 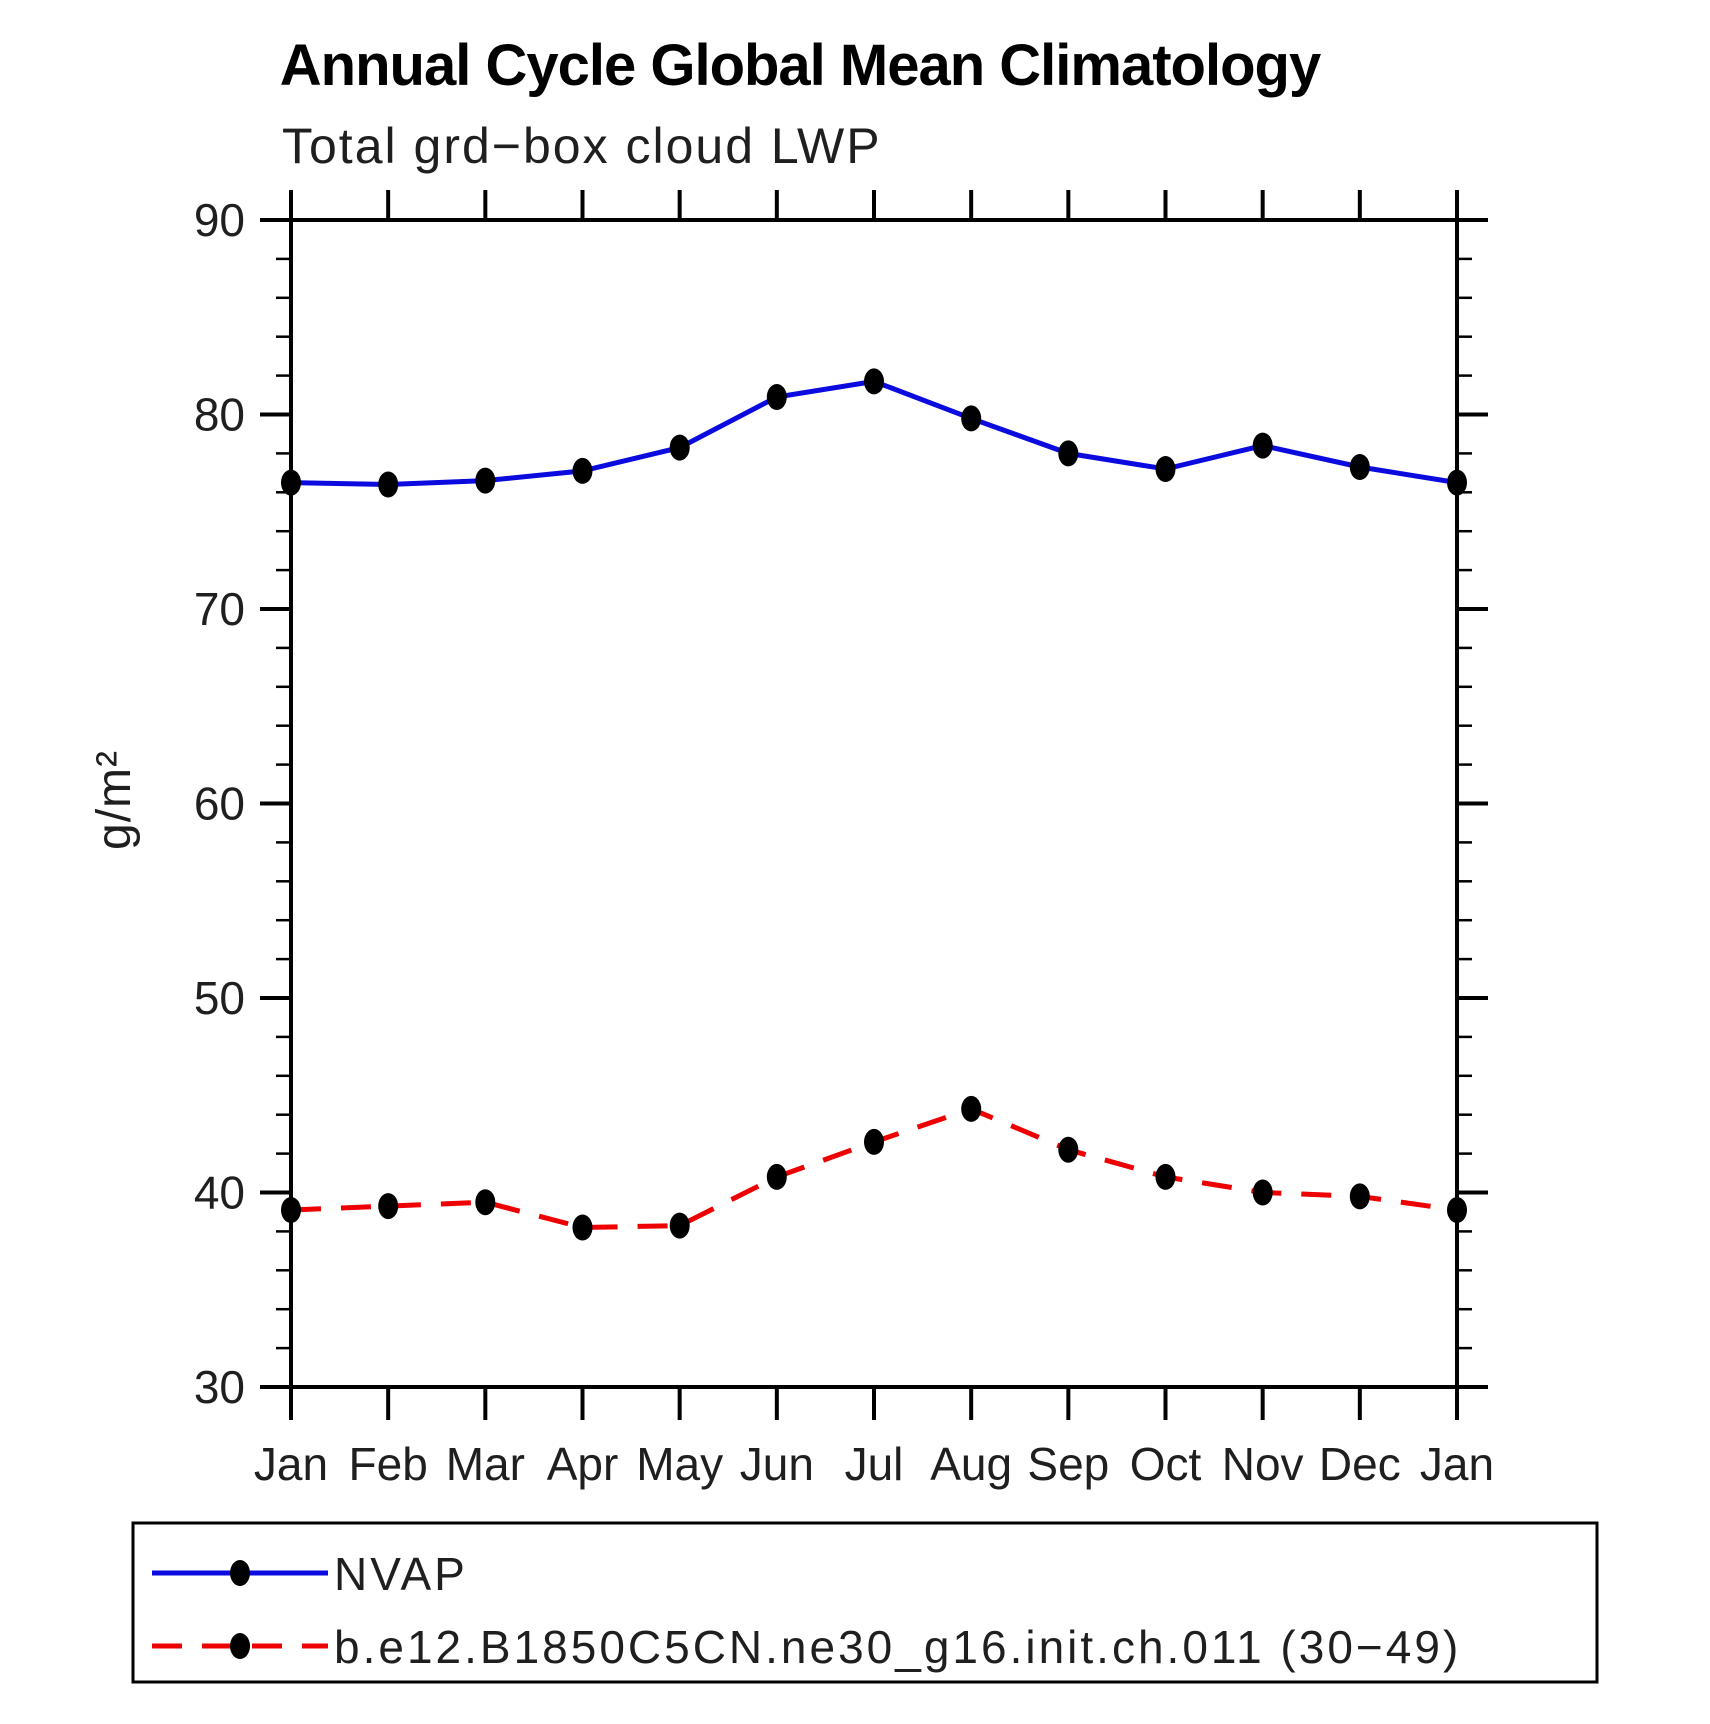 I want to click on legend-marker-model, so click(x=240, y=1646).